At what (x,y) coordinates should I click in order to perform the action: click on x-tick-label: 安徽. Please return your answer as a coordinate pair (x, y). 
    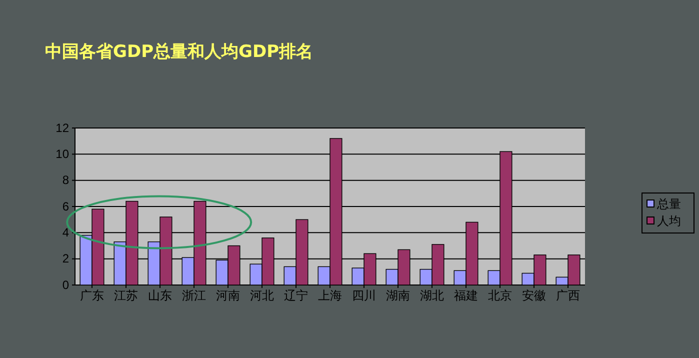
    Looking at the image, I should click on (534, 295).